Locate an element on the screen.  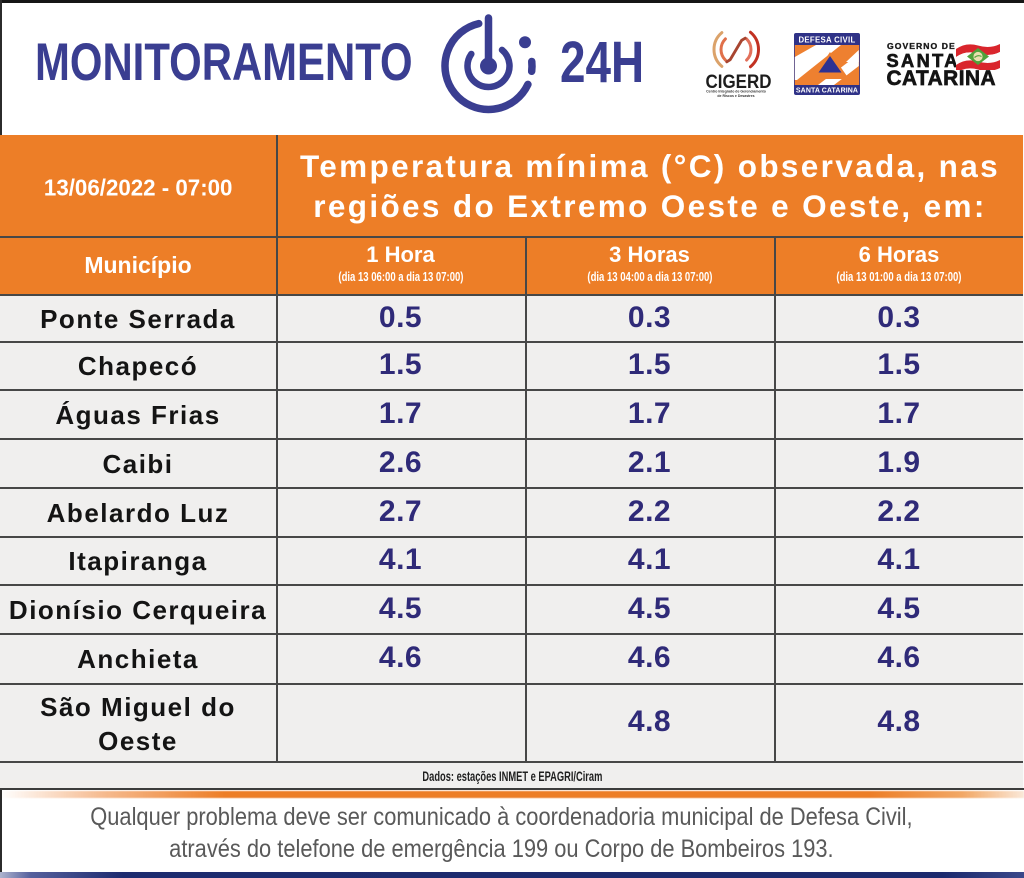
svg-text:Centro Integrado de Gerenciame: Centro Integrado de Gerenciamento is located at coordinates (736, 92).